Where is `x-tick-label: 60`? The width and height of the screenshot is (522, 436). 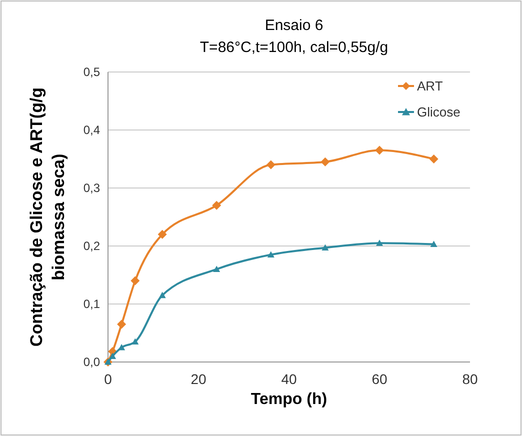
x-tick-label: 60 is located at coordinates (380, 379).